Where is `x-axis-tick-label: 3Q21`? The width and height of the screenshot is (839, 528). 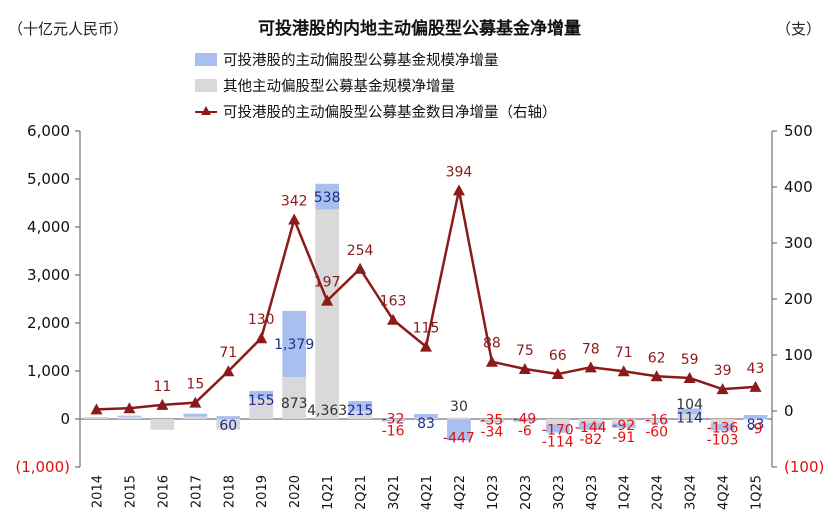 x-axis-tick-label: 3Q21 is located at coordinates (394, 492).